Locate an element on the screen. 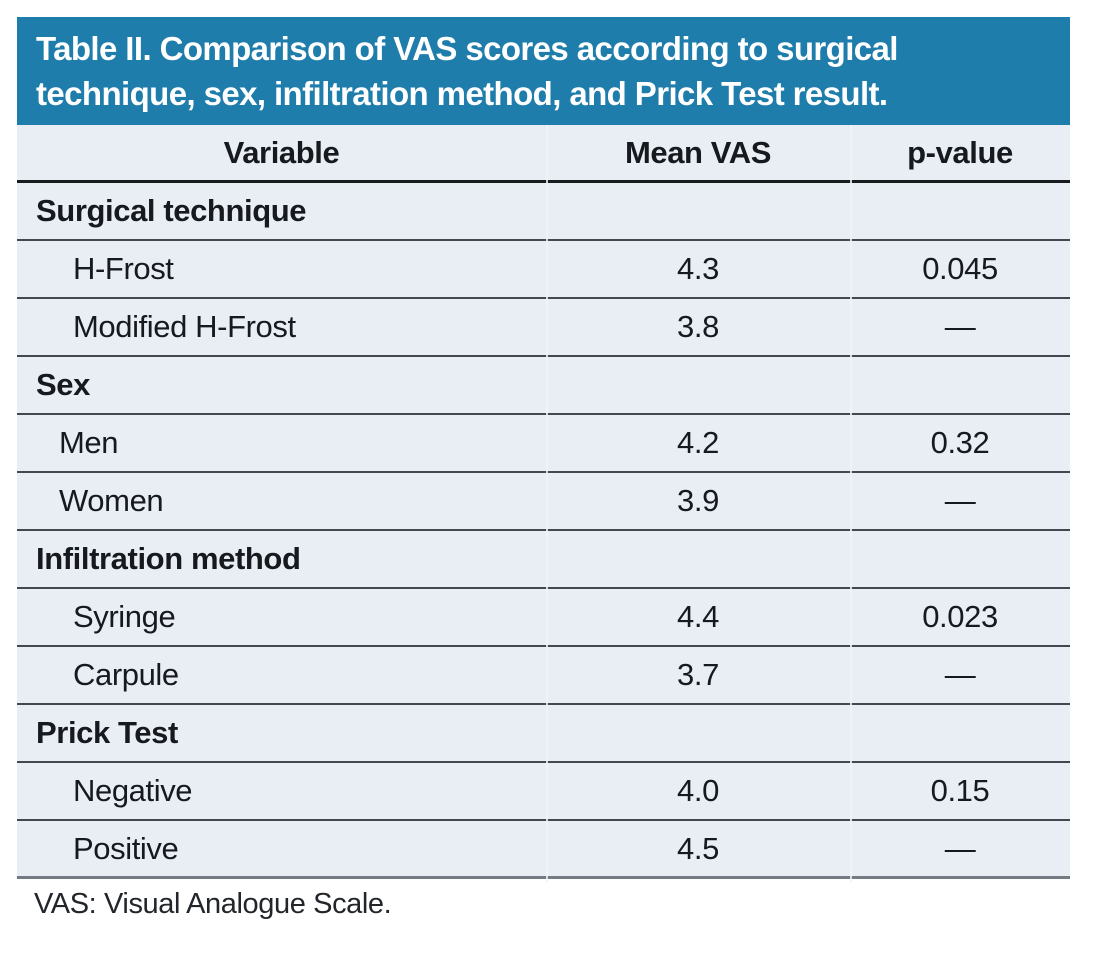  mean-vas-value: 3.9 is located at coordinates (698, 502).